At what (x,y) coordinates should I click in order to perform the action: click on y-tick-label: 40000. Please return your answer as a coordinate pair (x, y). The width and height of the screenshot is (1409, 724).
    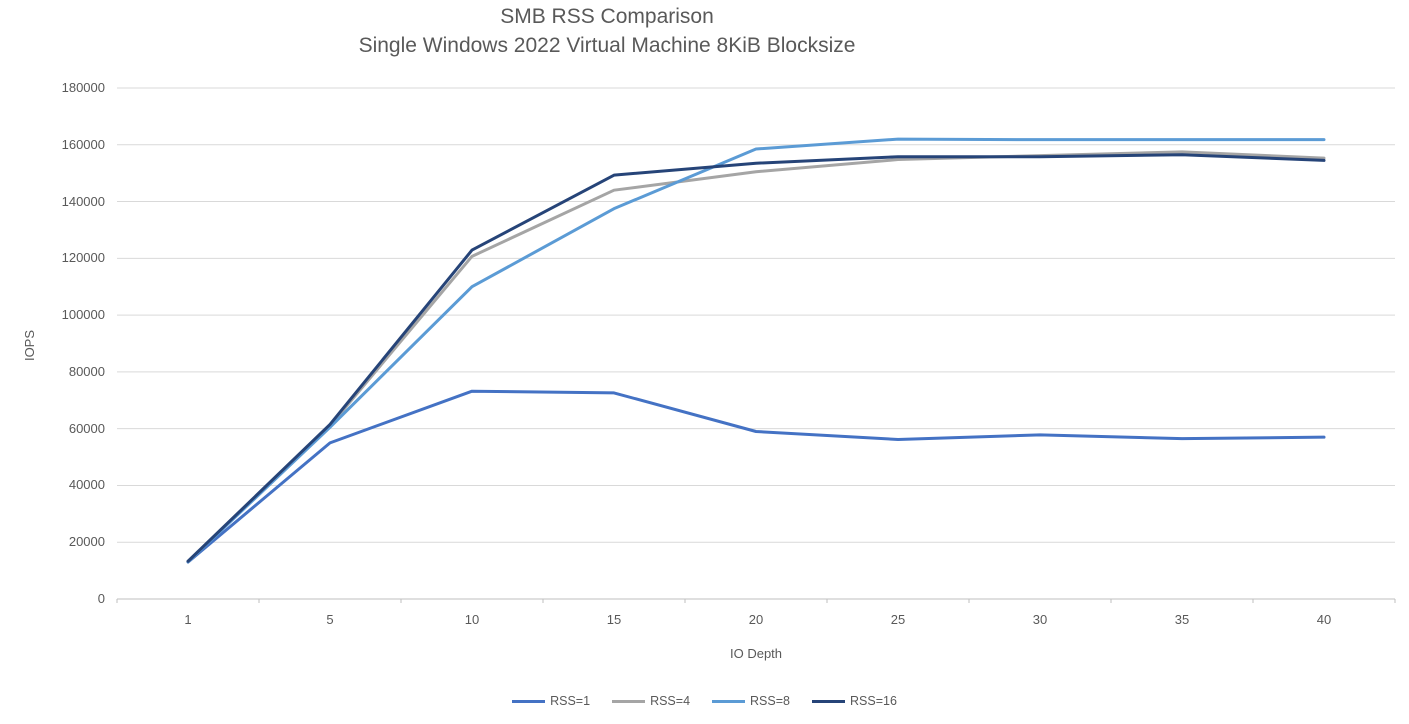
    Looking at the image, I should click on (86, 485).